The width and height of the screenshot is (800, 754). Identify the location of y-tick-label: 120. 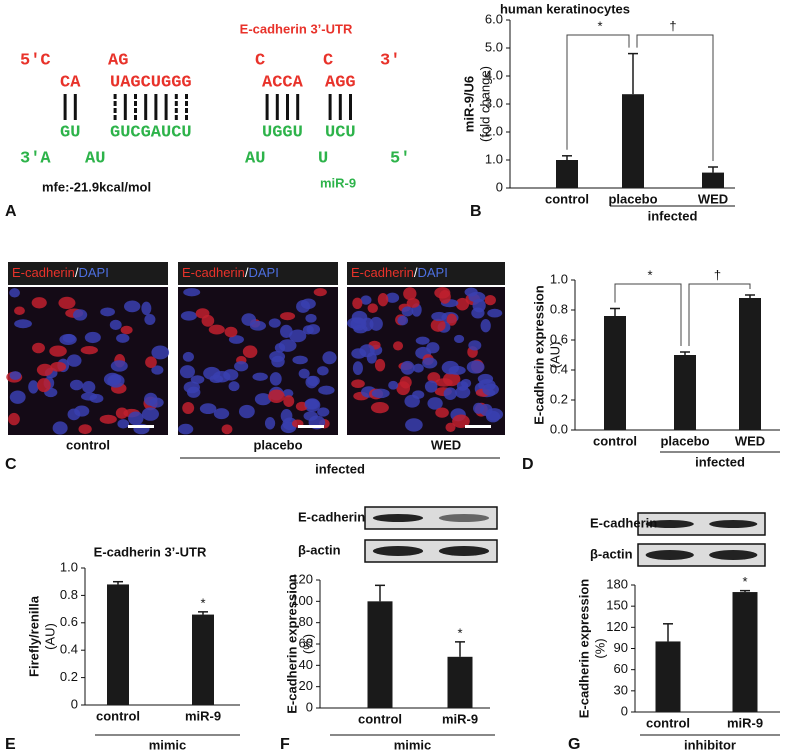
(617, 626).